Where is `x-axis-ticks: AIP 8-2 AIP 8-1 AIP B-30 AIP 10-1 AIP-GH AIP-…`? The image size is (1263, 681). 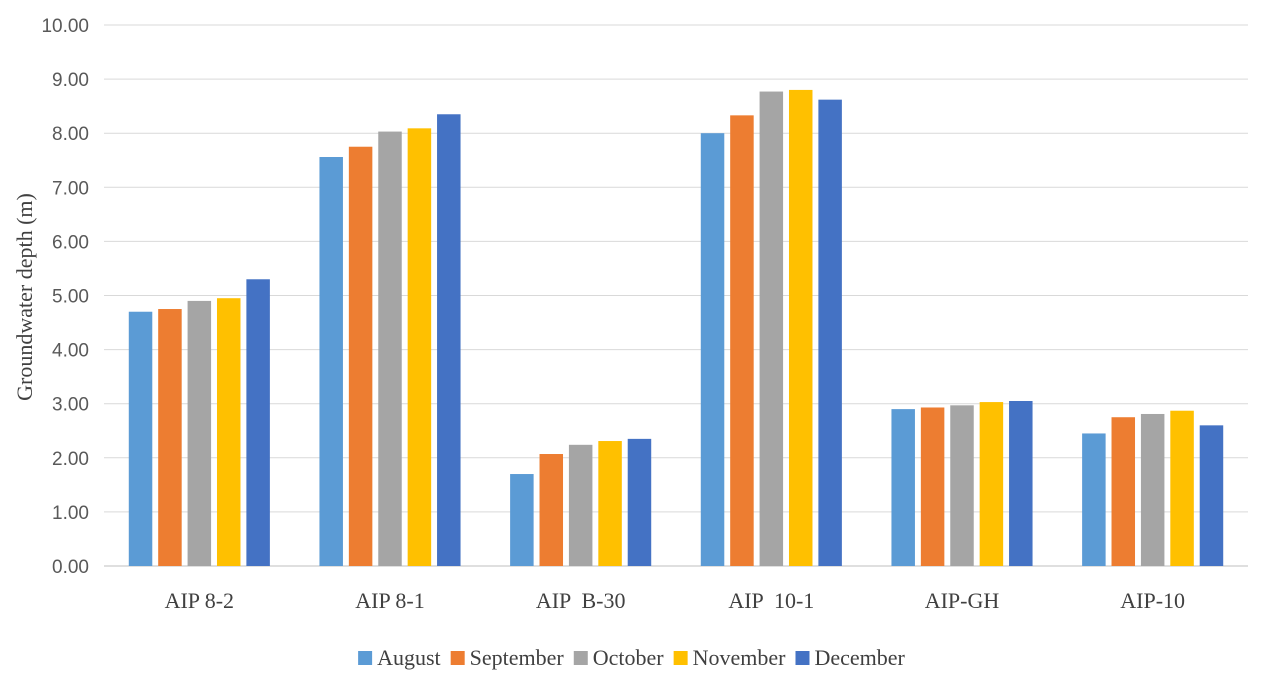 x-axis-ticks: AIP 8-2 AIP 8-1 AIP B-30 AIP 10-1 AIP-GH AIP-… is located at coordinates (675, 600).